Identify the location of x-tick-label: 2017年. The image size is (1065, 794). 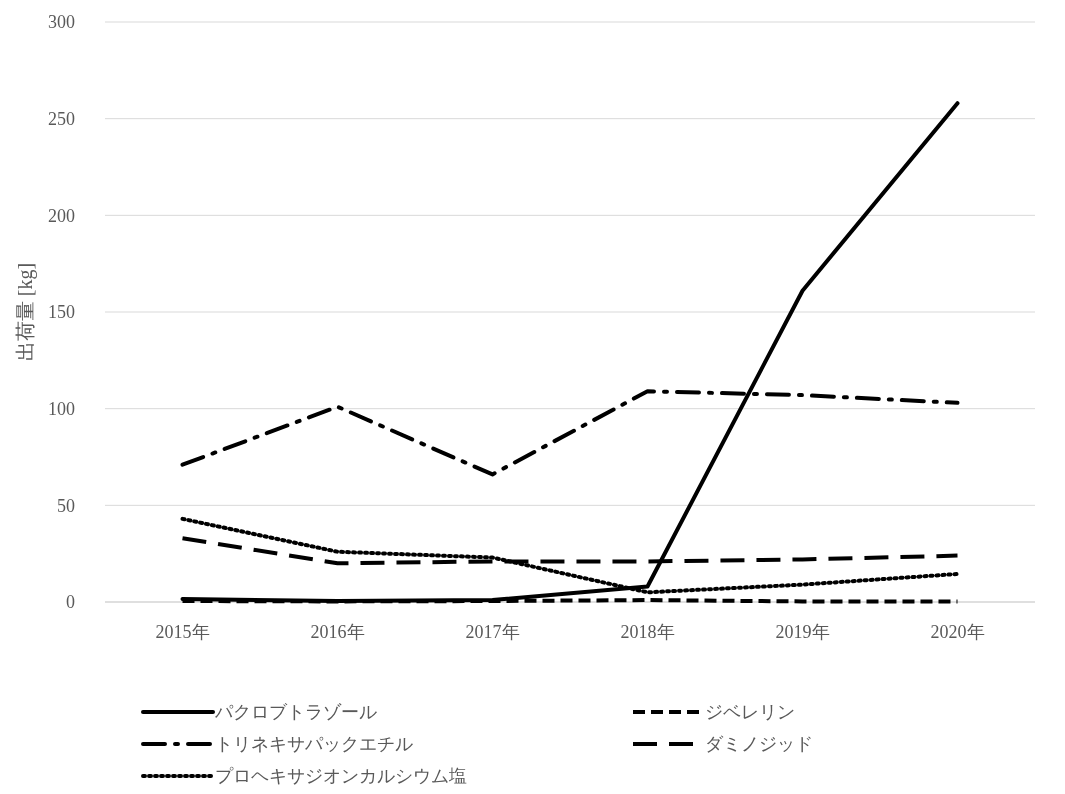
(492, 632).